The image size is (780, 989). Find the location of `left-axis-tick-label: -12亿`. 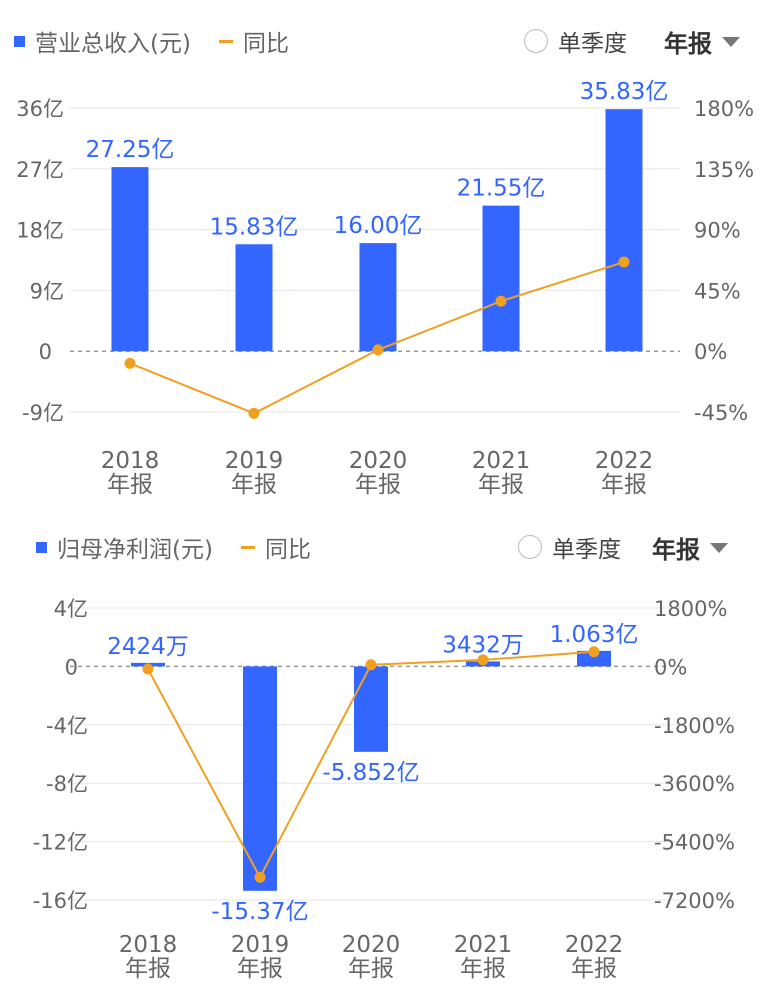

left-axis-tick-label: -12亿 is located at coordinates (60, 843).